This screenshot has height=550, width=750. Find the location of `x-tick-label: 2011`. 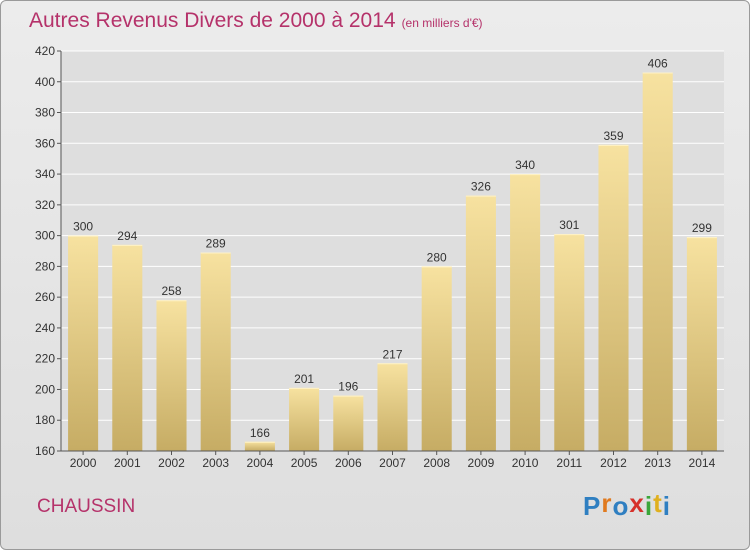

x-tick-label: 2011 is located at coordinates (569, 463).